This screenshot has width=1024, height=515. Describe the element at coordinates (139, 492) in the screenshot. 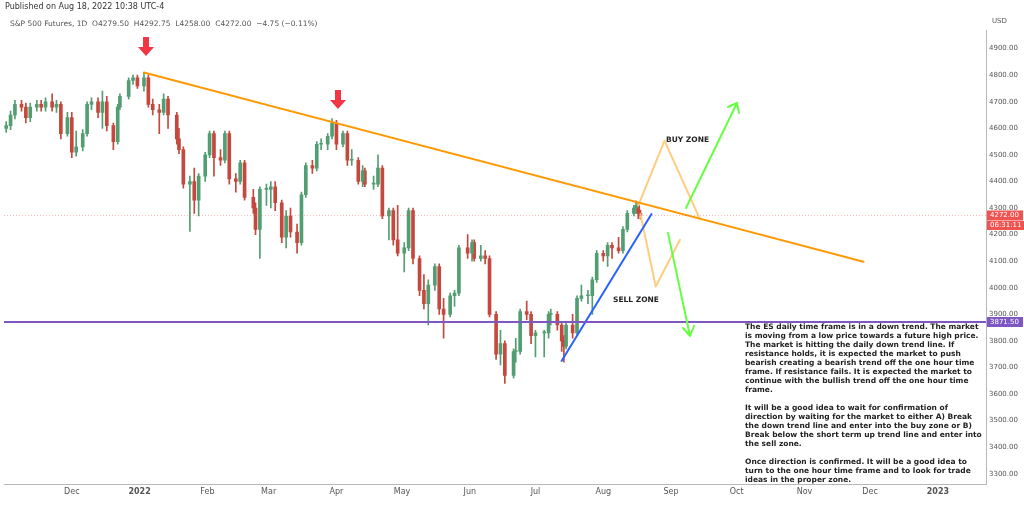

I see `x-tick-label: 2022` at that location.